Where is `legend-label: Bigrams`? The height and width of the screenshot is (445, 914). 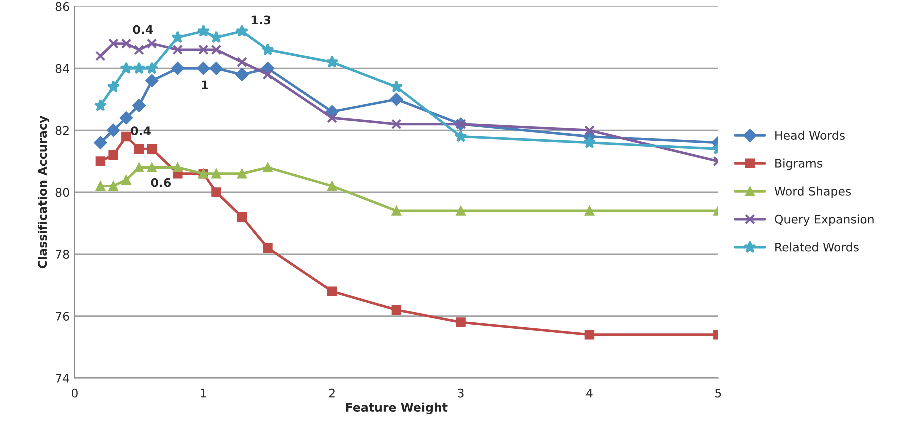
legend-label: Bigrams is located at coordinates (799, 164).